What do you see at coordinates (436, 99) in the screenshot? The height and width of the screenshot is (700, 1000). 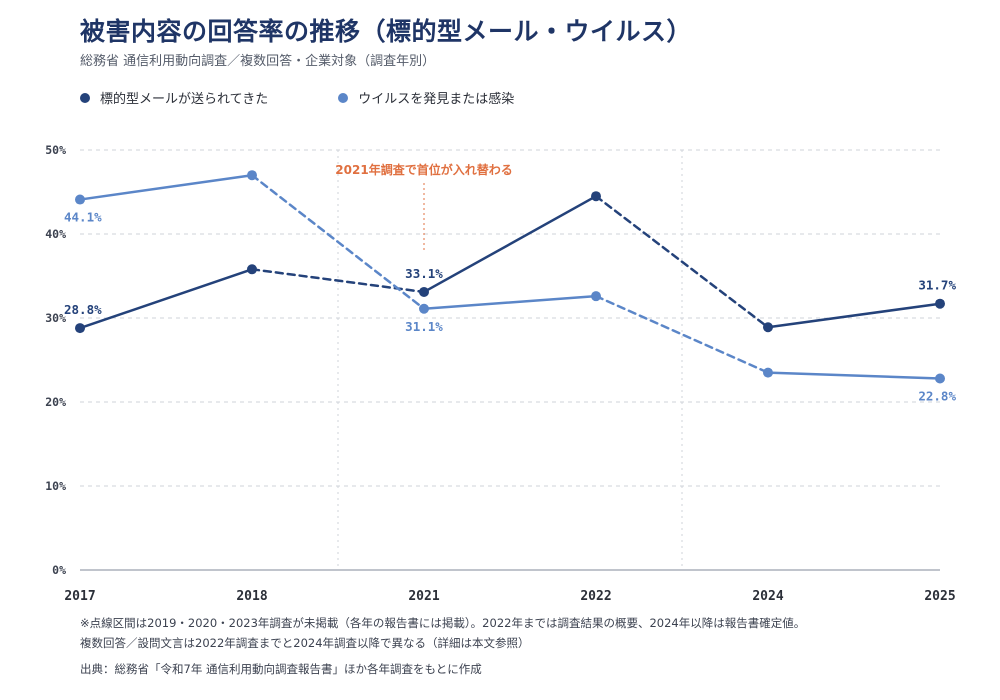 I see `legend-label-virus: ウイルスを発見または感染` at bounding box center [436, 99].